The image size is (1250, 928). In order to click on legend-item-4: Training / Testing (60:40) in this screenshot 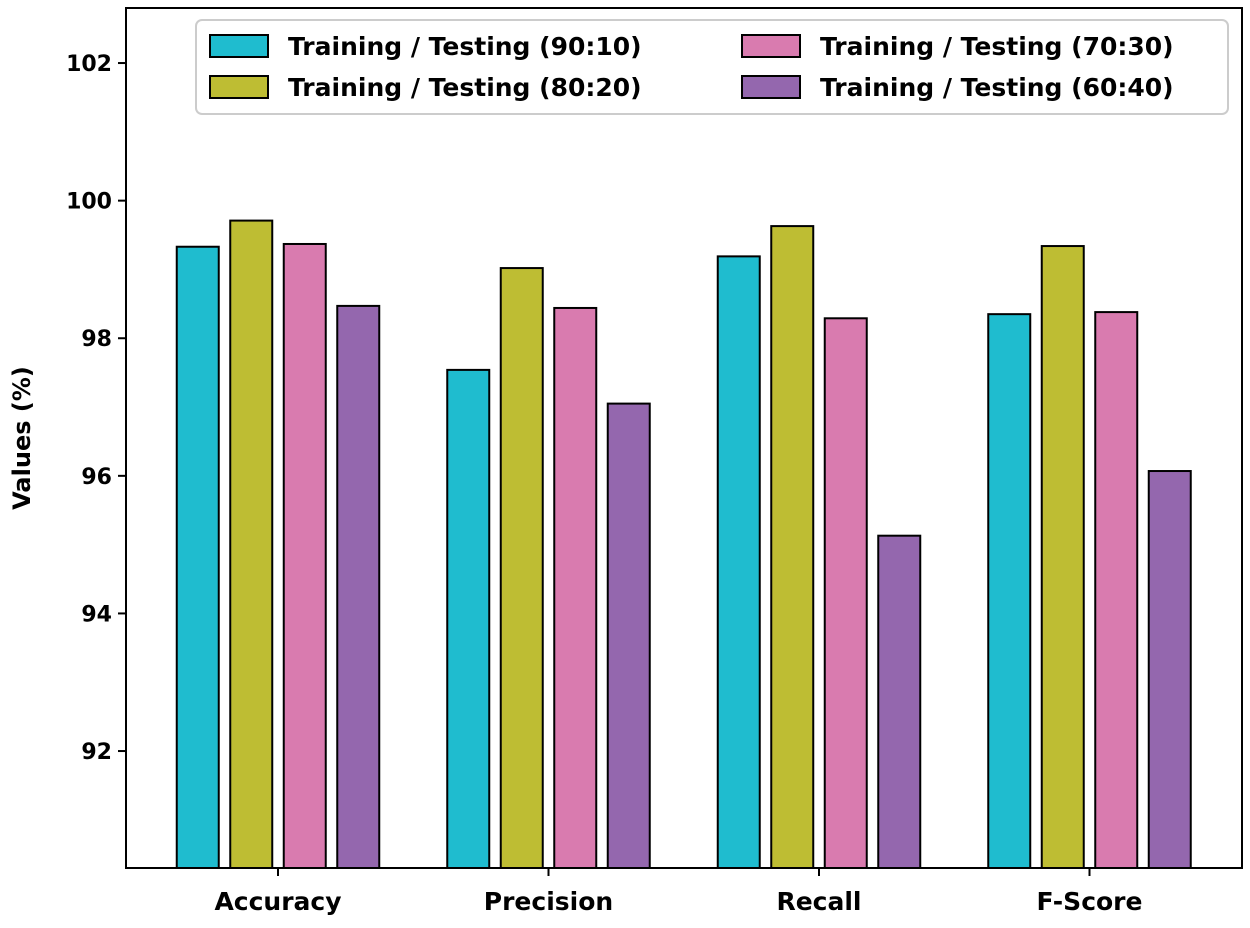, I will do `click(957, 87)`.